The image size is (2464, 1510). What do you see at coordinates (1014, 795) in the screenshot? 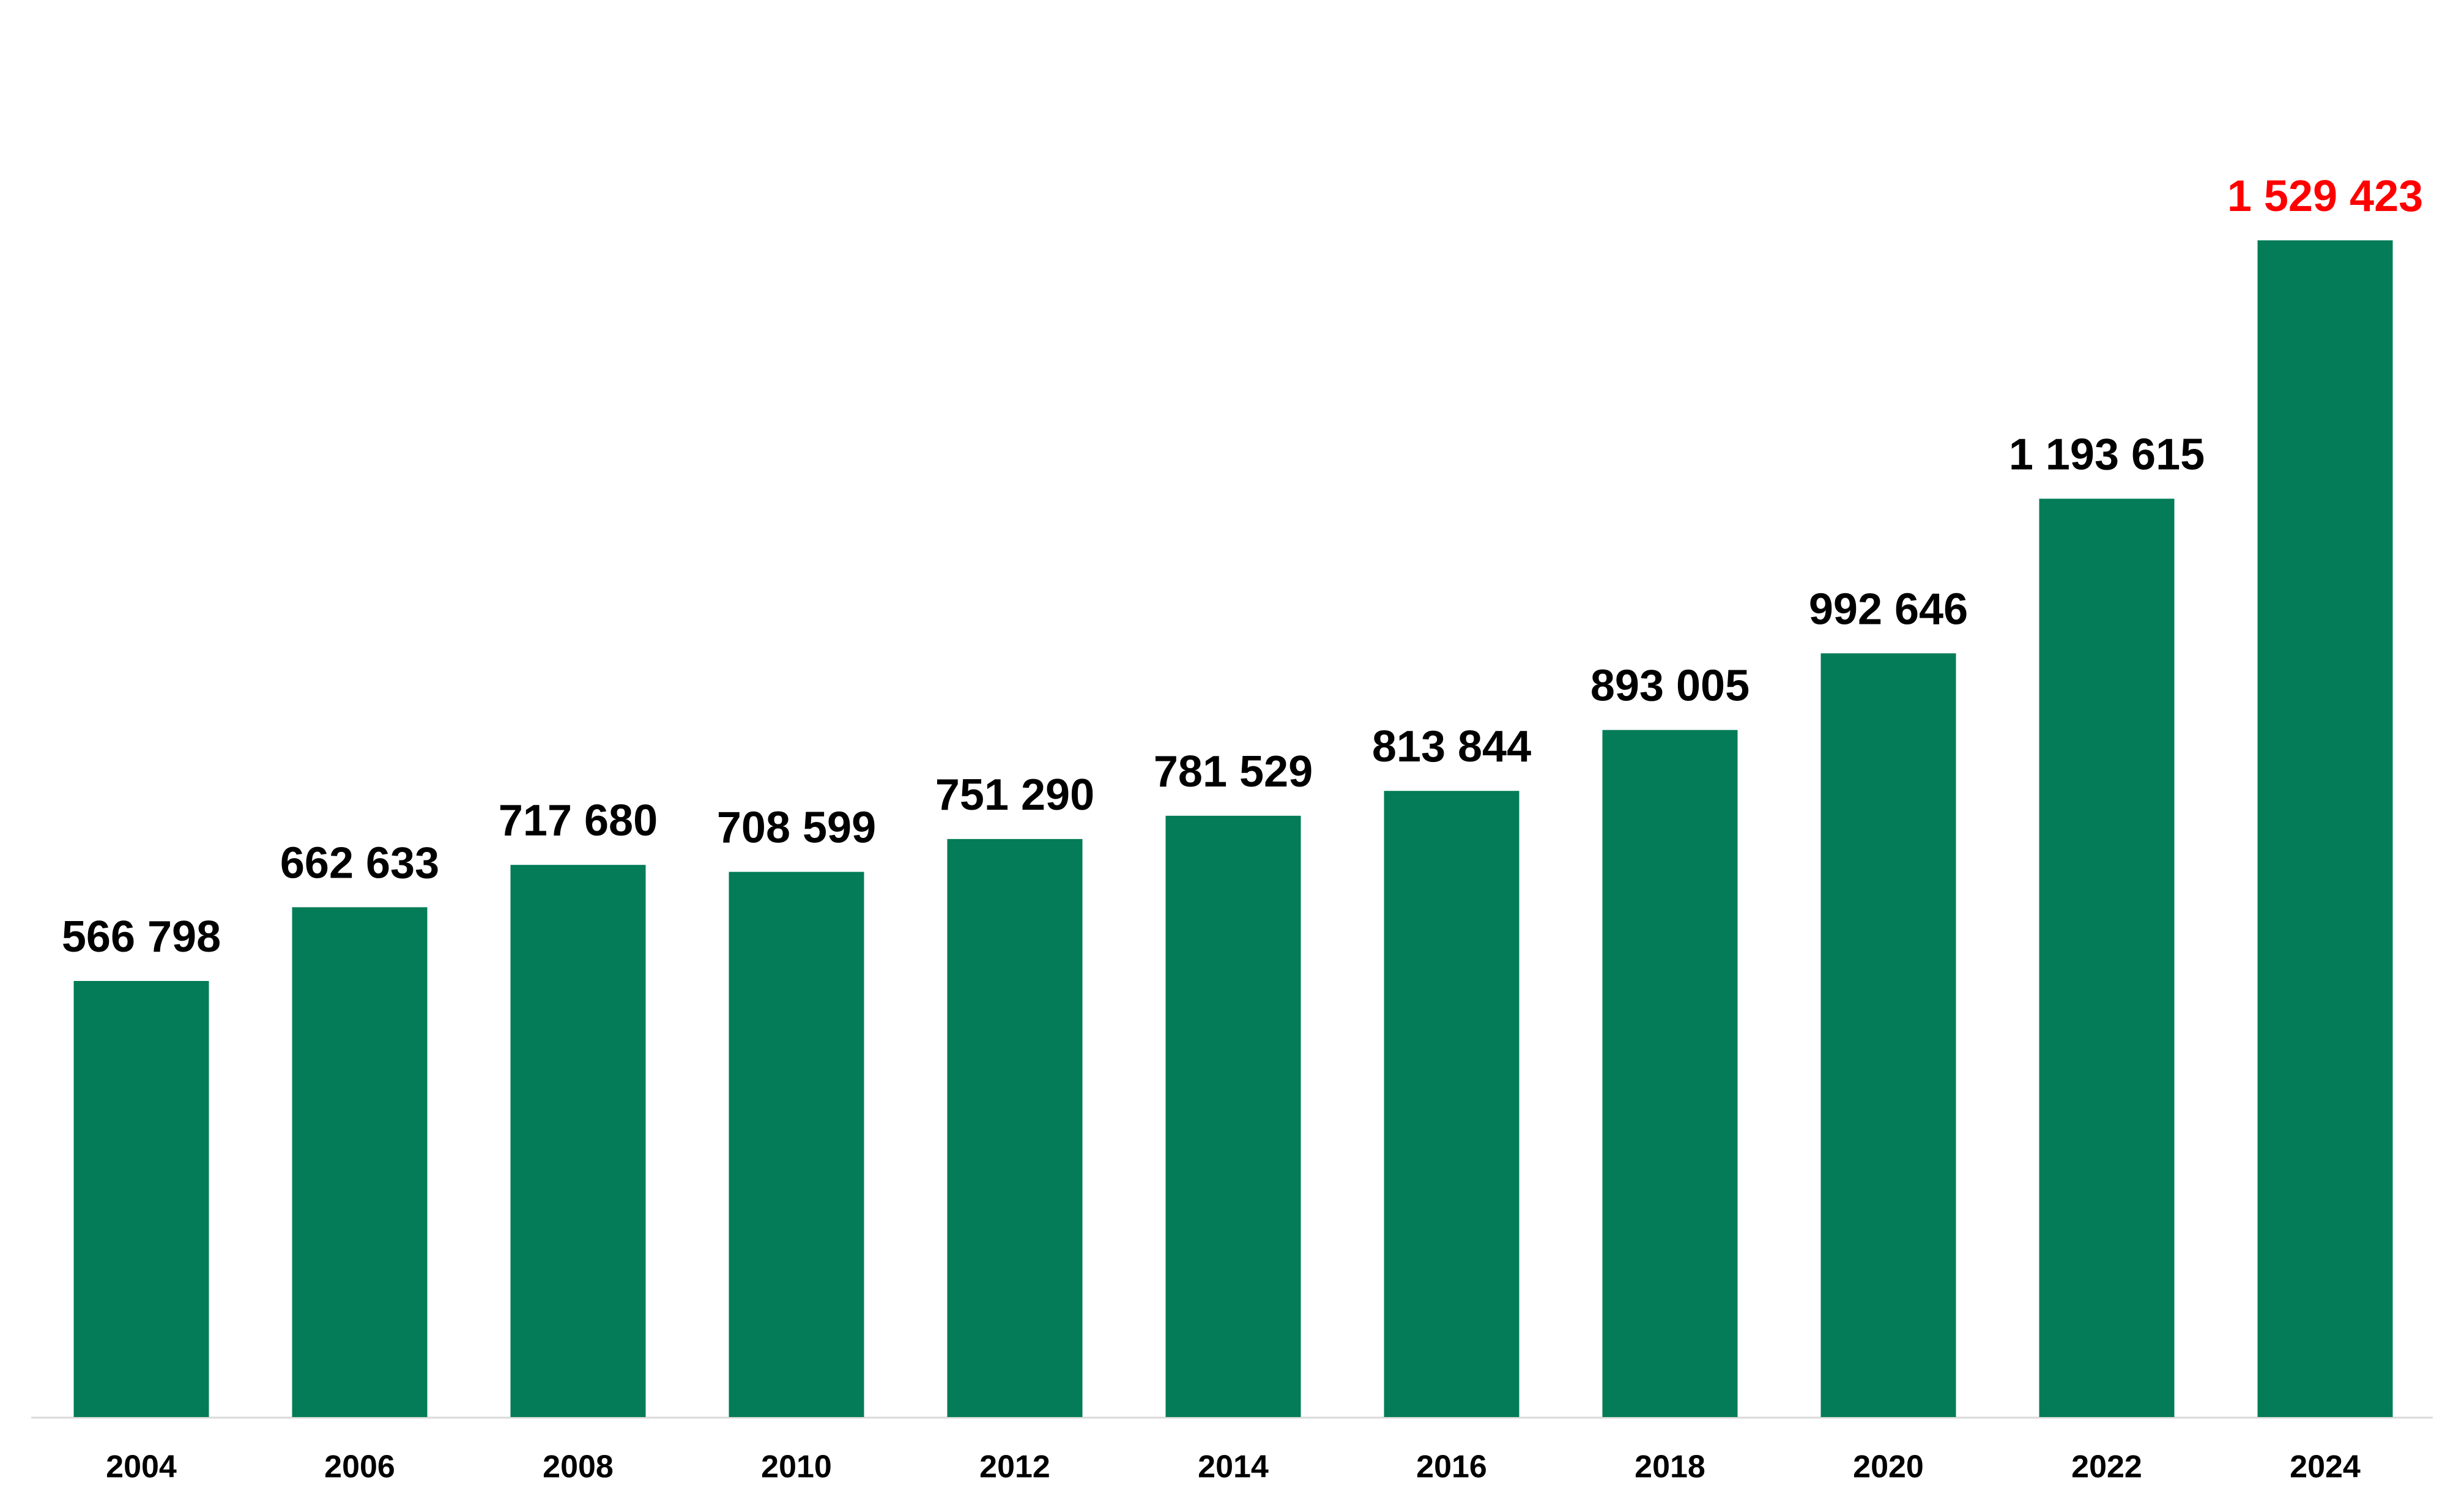
I see `value-label: 751 290` at bounding box center [1014, 795].